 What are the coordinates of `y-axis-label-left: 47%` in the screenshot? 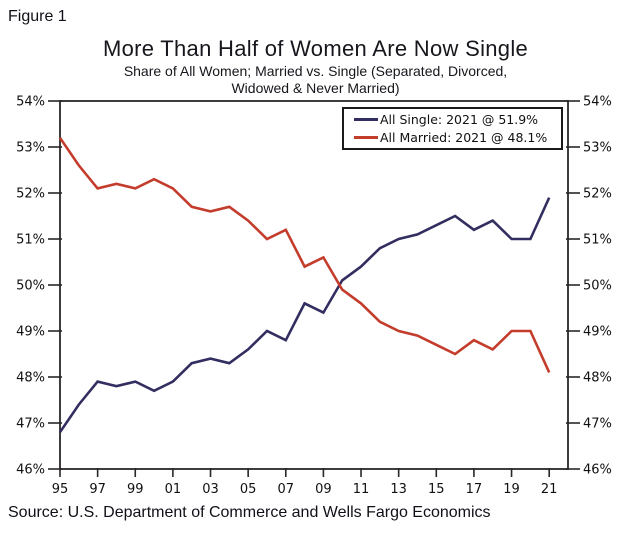 It's located at (30, 424).